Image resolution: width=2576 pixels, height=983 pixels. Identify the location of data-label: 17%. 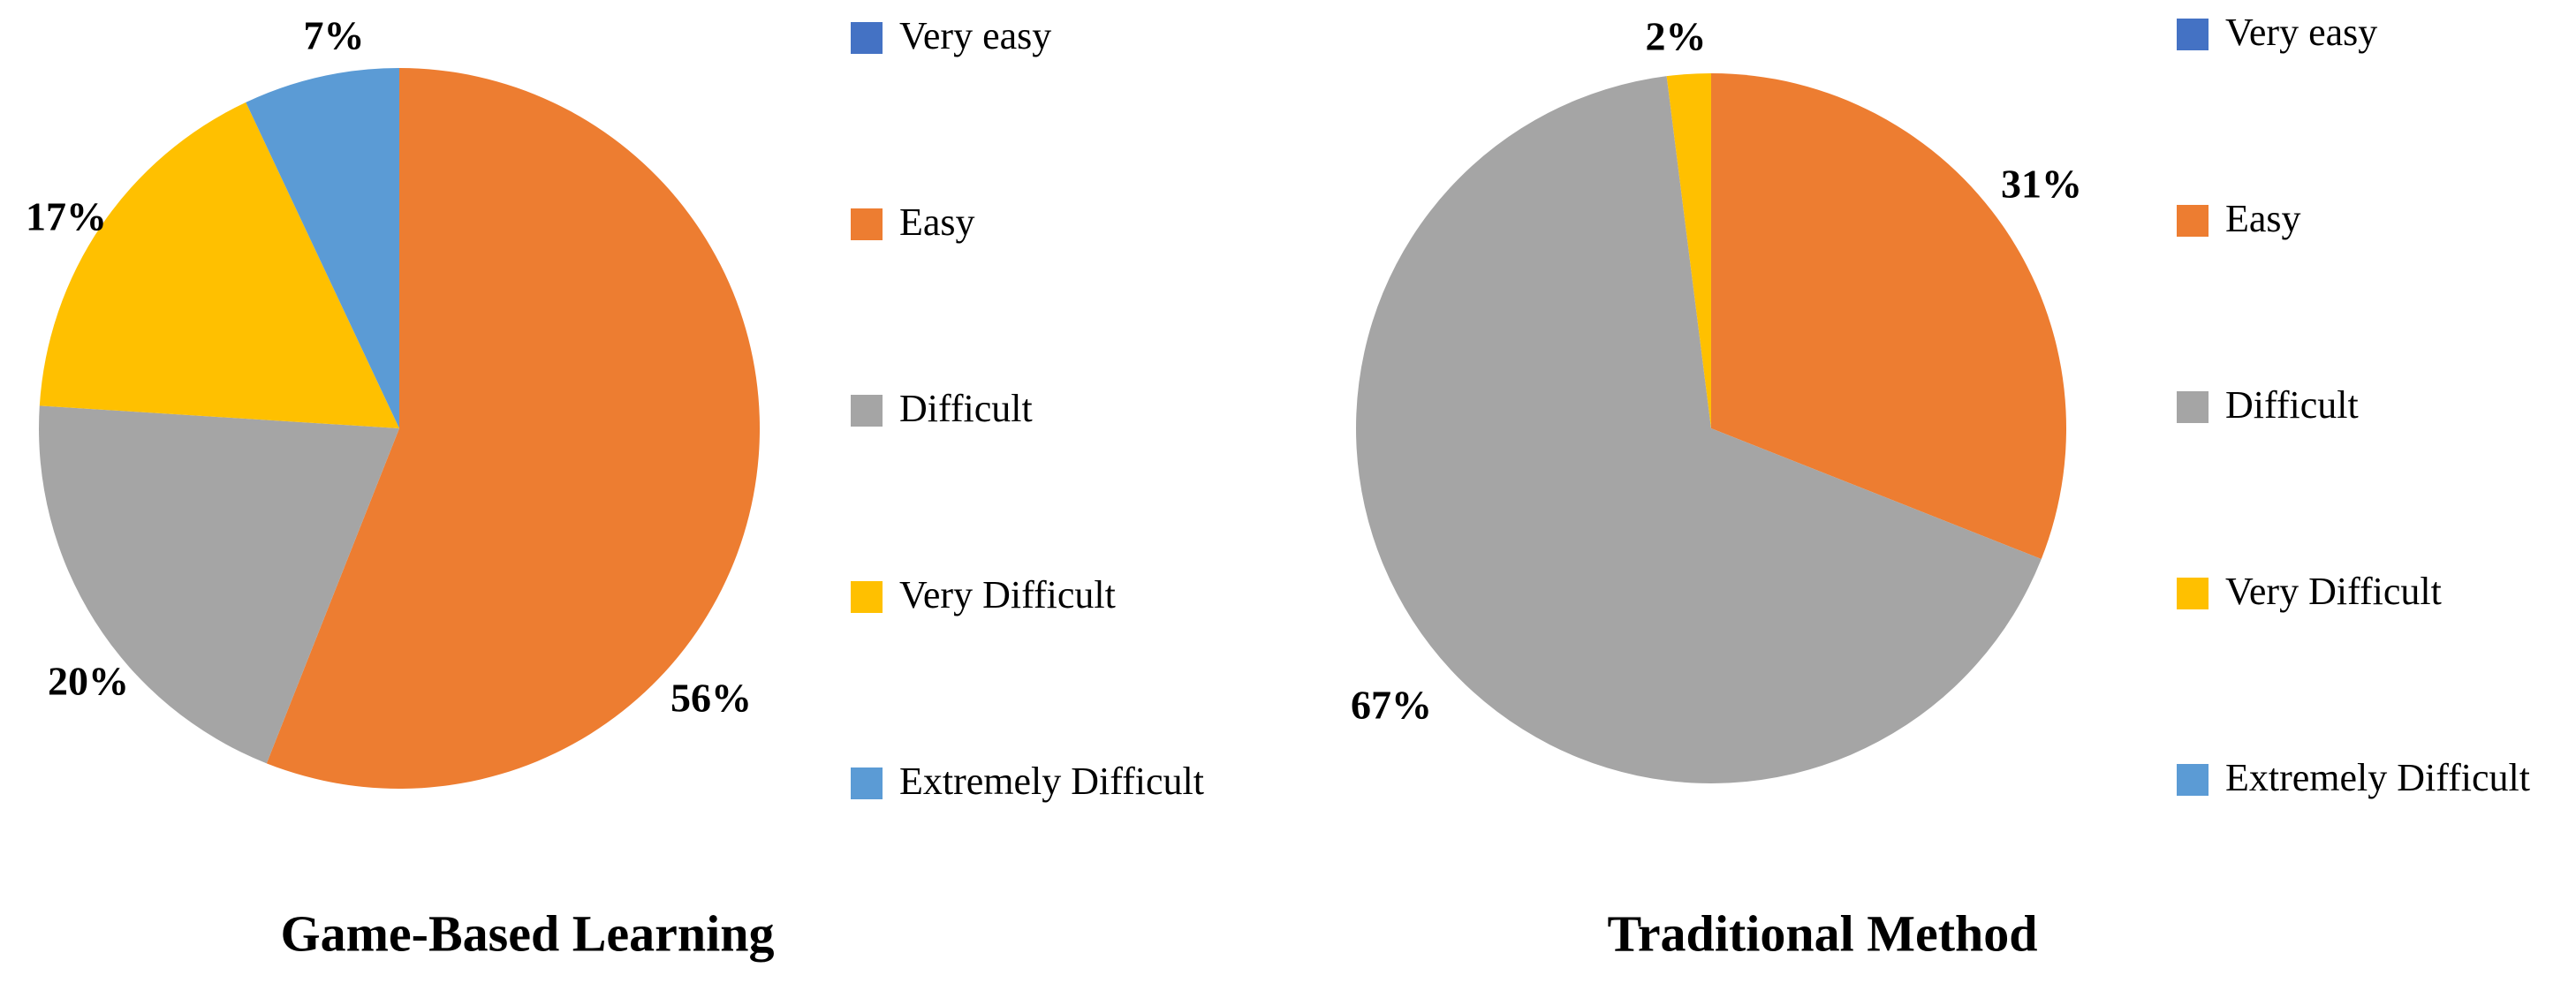
(66, 216).